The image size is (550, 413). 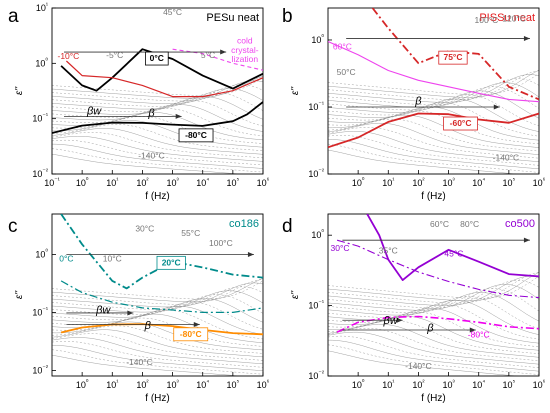 What do you see at coordinates (144, 228) in the screenshot?
I see `annotation-label: 30°C` at bounding box center [144, 228].